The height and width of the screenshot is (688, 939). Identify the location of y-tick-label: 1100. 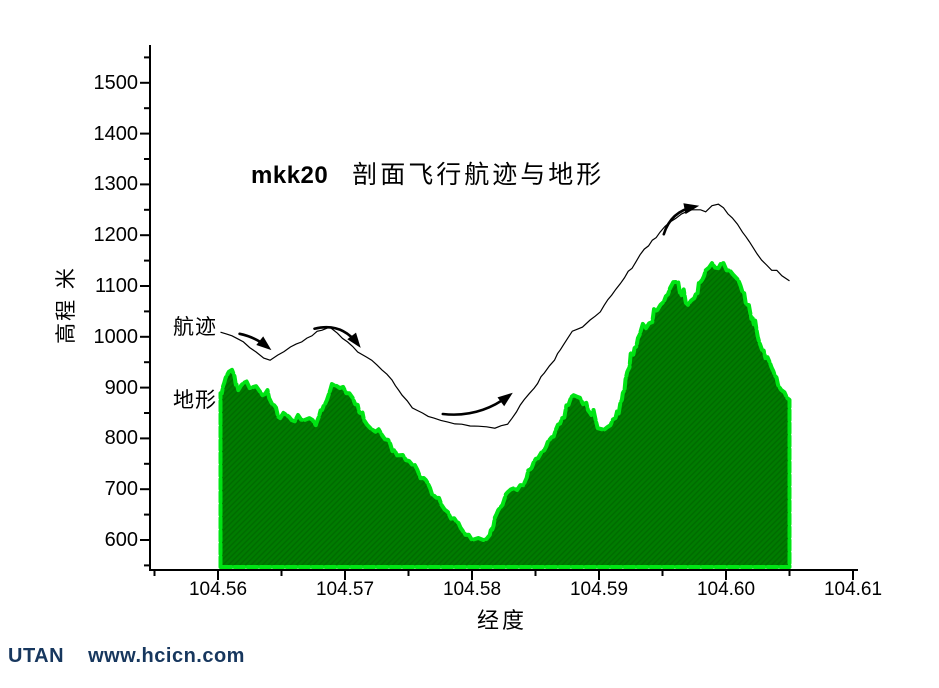
(116, 286).